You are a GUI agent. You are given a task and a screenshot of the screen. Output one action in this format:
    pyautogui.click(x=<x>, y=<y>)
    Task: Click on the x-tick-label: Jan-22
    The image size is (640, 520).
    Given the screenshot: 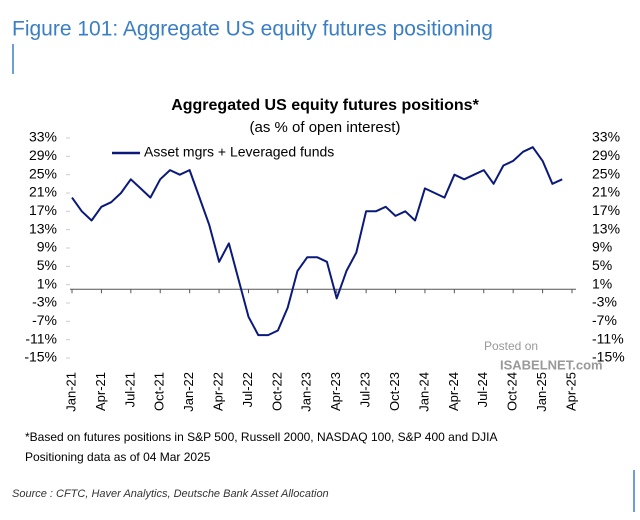 What is the action you would take?
    pyautogui.click(x=188, y=392)
    